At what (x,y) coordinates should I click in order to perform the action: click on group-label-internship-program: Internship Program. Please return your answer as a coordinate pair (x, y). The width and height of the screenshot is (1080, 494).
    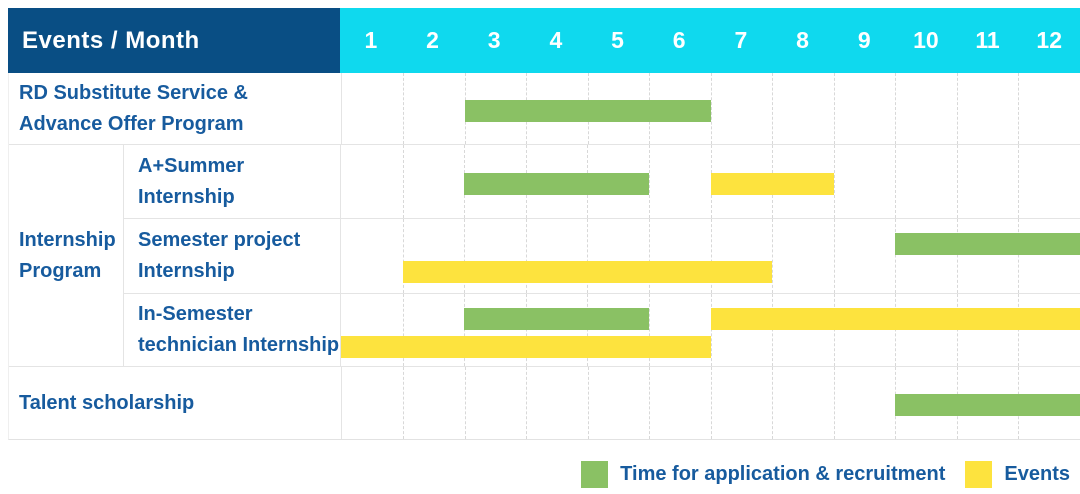
    Looking at the image, I should click on (66, 255).